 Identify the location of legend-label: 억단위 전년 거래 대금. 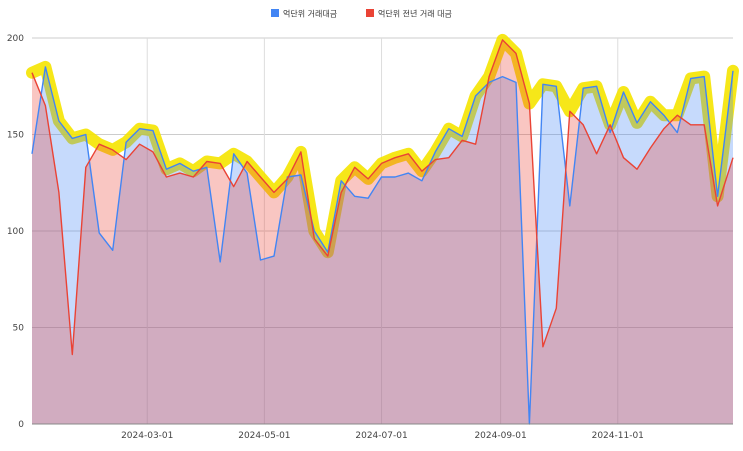
(415, 14).